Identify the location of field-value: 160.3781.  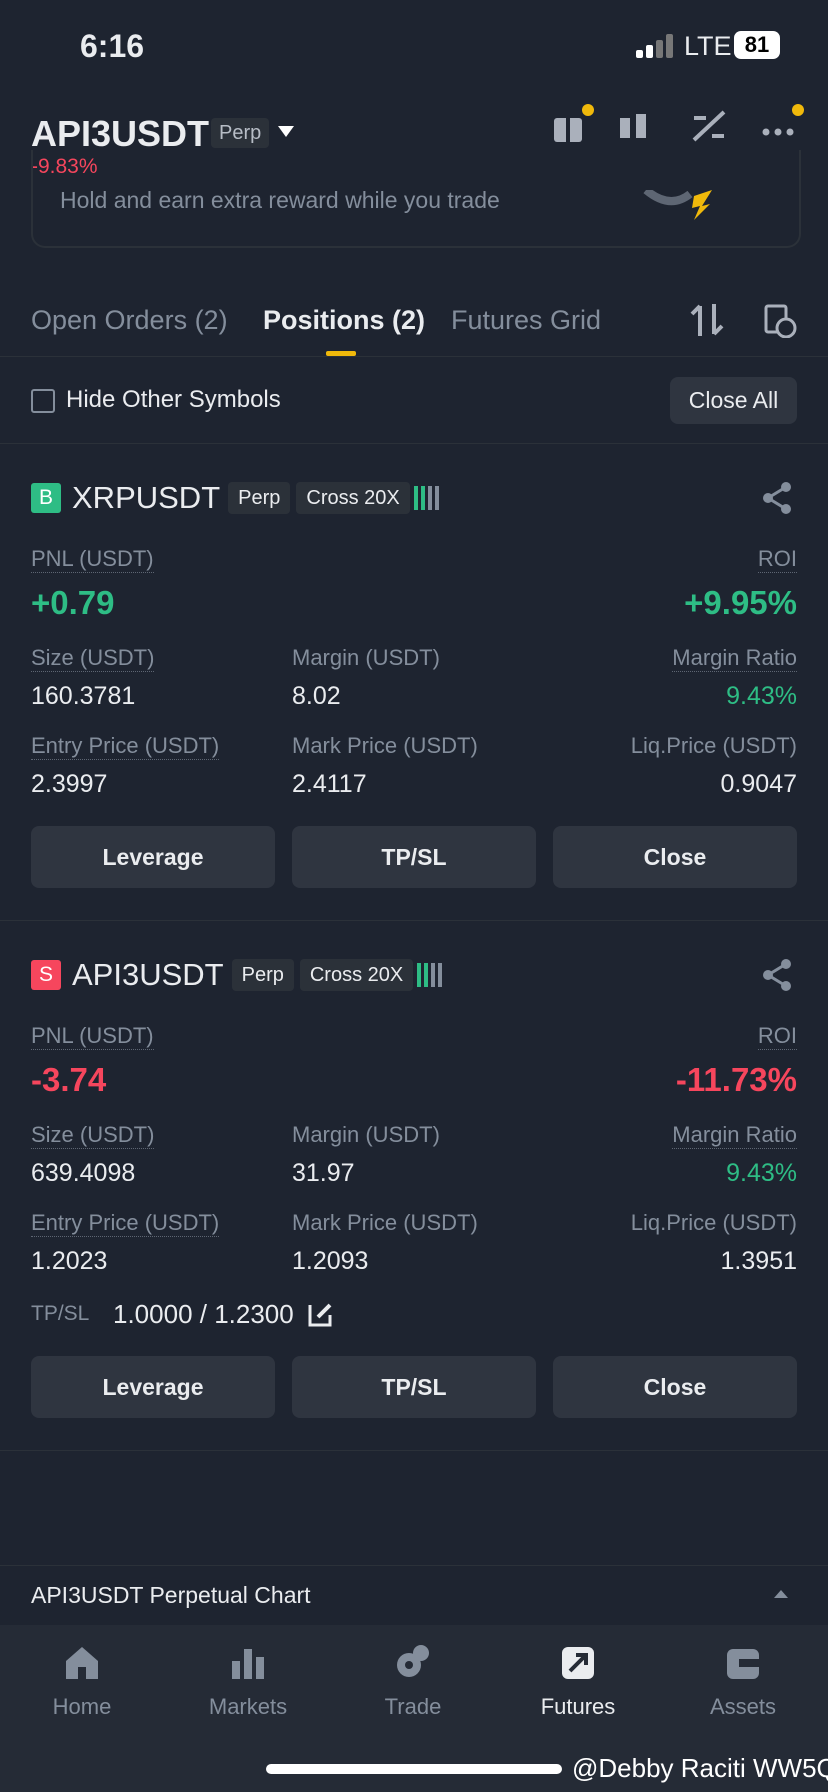
(83, 696).